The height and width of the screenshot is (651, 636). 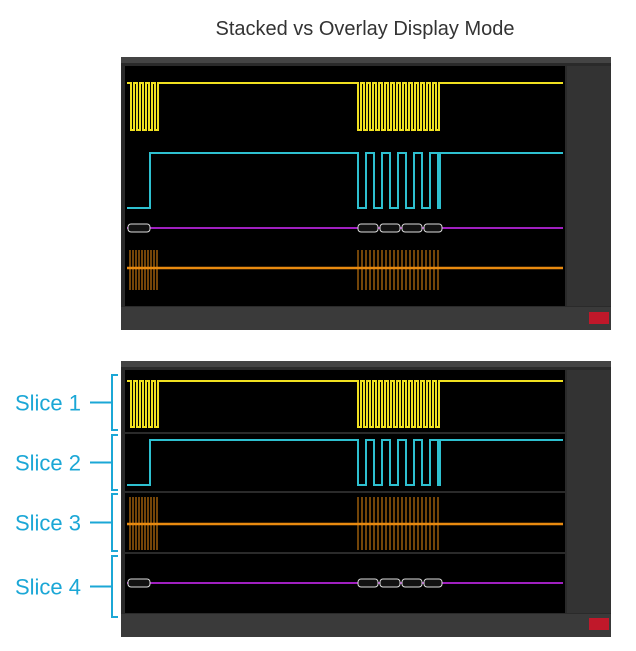 I want to click on slice-label: Slice 4, so click(x=48, y=587).